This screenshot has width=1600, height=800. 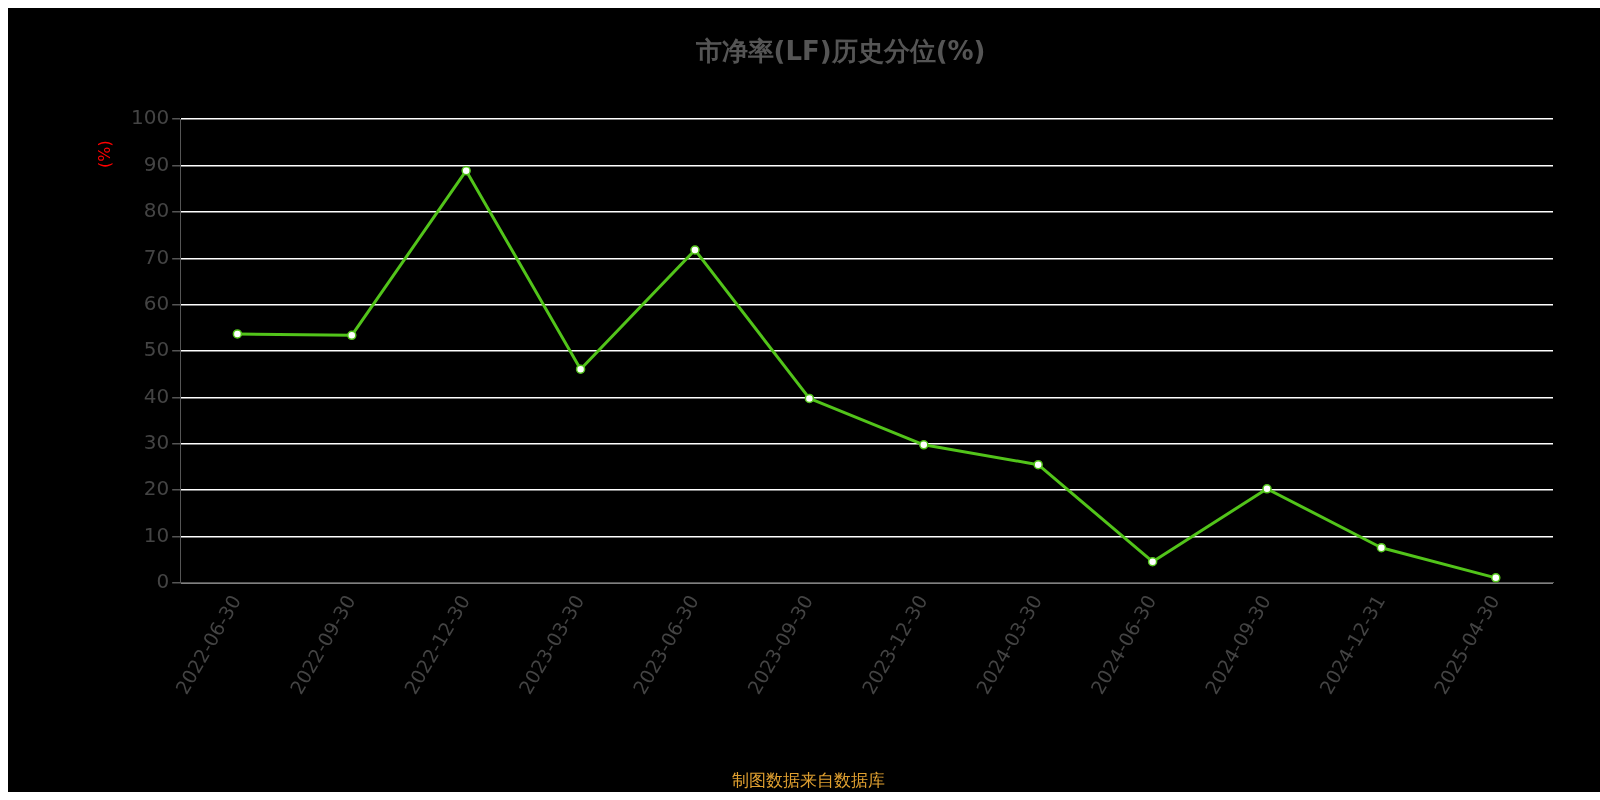 I want to click on chart-title: 市净率(LF)历史分位(%), so click(x=840, y=51).